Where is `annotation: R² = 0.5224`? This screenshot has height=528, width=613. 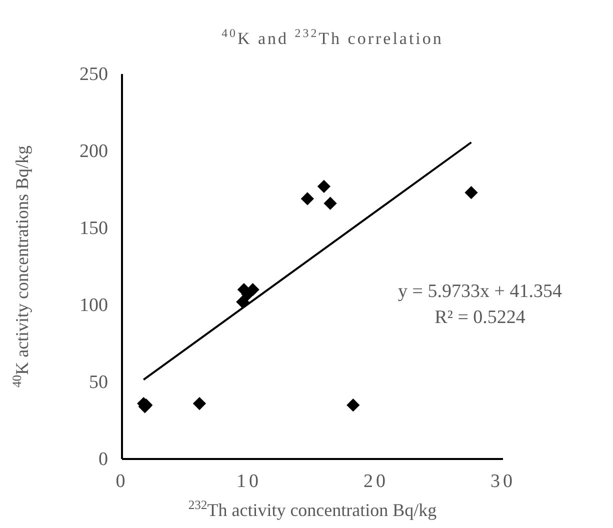 annotation: R² = 0.5224 is located at coordinates (480, 317).